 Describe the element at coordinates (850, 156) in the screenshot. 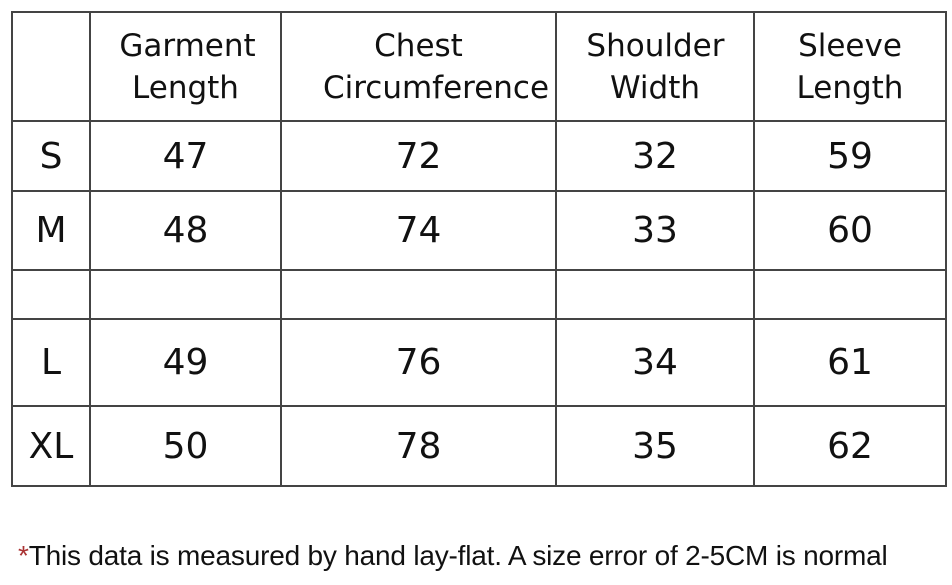

I see `value-cell: 59` at that location.